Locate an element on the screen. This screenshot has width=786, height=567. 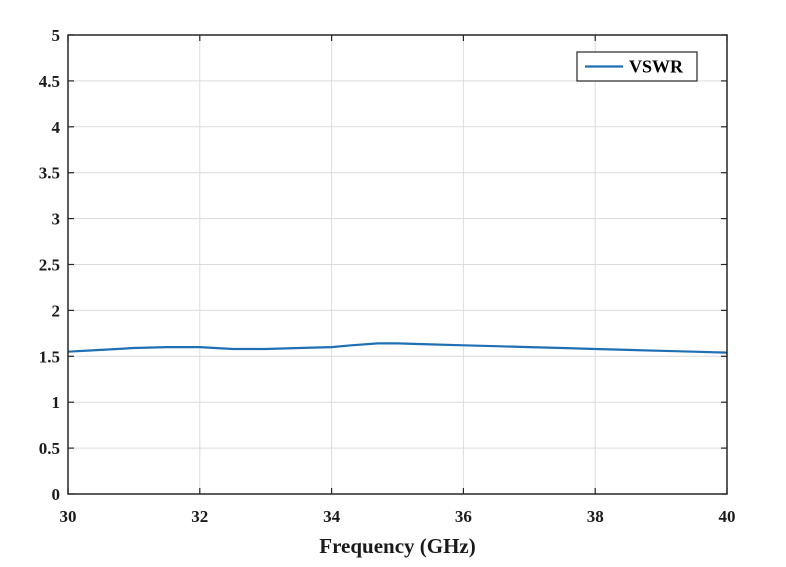
y-tick-label: 2.5 is located at coordinates (49, 265).